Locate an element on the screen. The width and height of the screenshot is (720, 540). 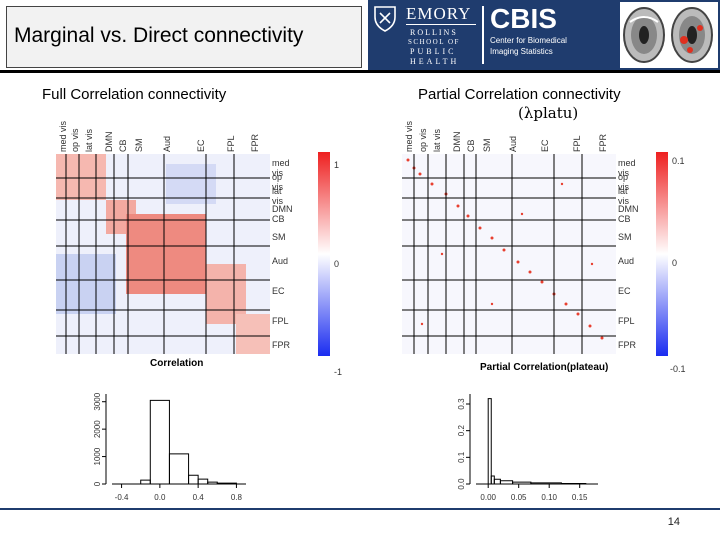
left-top-label: med vis is located at coordinates (63, 136).